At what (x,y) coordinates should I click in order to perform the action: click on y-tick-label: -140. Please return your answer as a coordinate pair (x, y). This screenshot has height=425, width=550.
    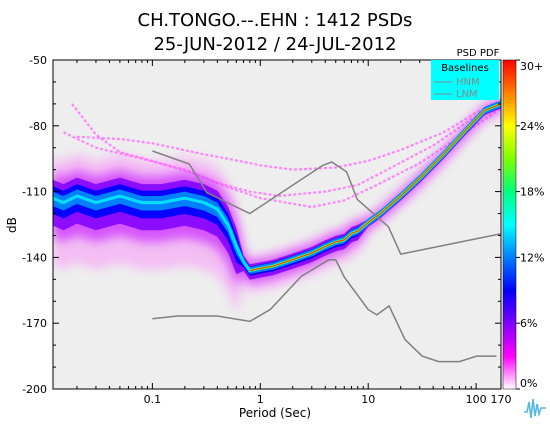
    Looking at the image, I should click on (34, 257).